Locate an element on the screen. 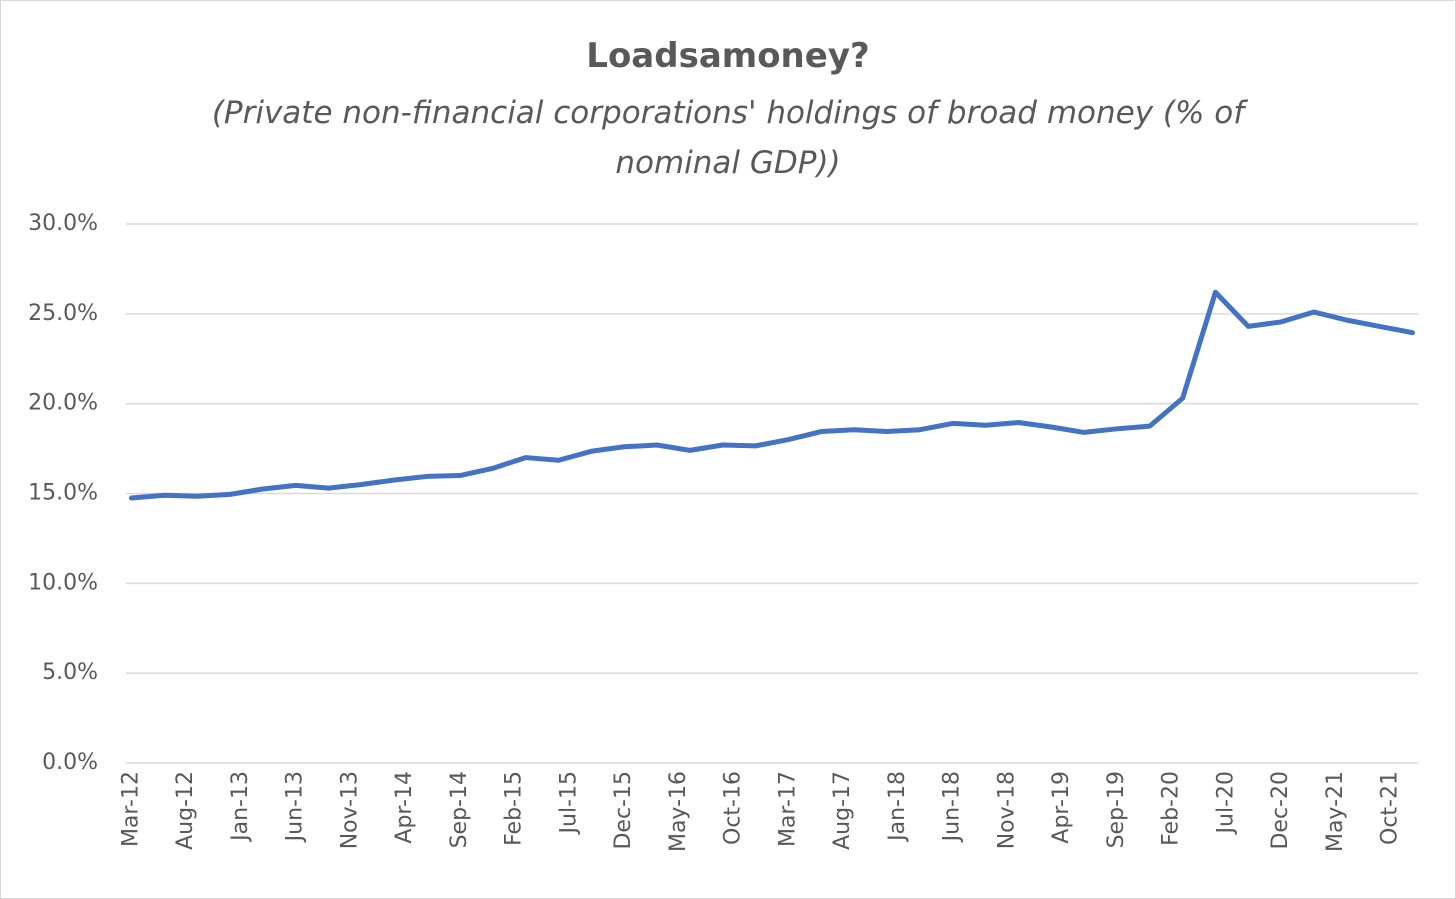 The width and height of the screenshot is (1456, 899). x-tick-label: Nov-18 is located at coordinates (1006, 810).